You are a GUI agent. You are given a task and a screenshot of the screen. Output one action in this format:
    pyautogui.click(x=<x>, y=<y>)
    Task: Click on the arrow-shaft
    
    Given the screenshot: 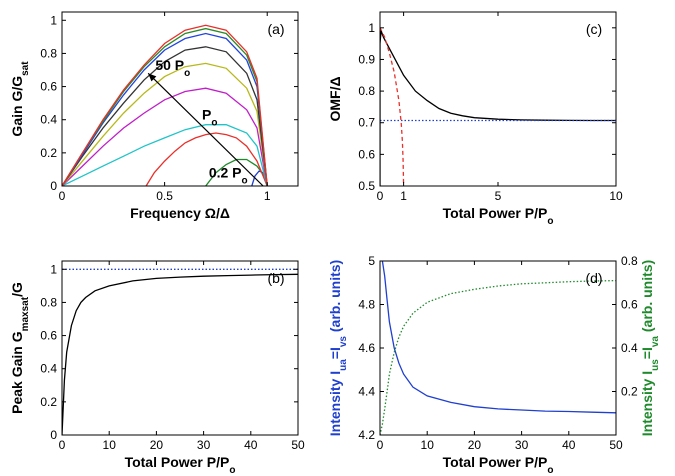 What is the action you would take?
    pyautogui.click(x=205, y=129)
    